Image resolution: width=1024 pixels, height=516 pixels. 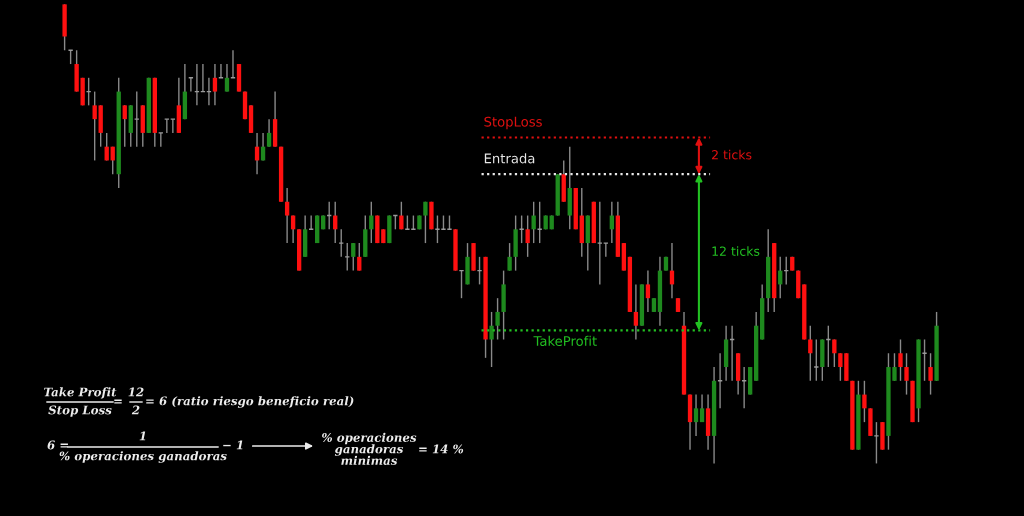 What do you see at coordinates (135, 410) in the screenshot?
I see `annotation: 2` at bounding box center [135, 410].